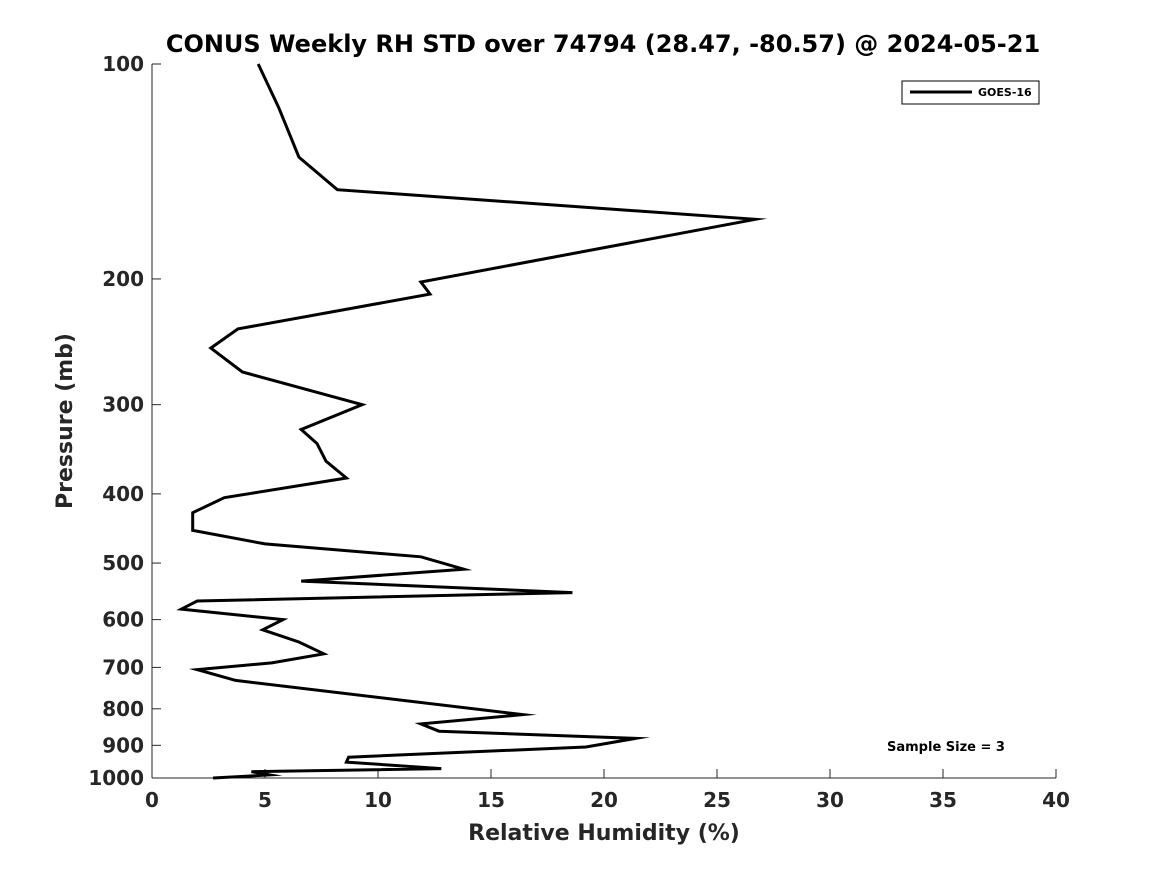  Describe the element at coordinates (946, 747) in the screenshot. I see `sample-size-annotation: Sample Size = 3` at that location.